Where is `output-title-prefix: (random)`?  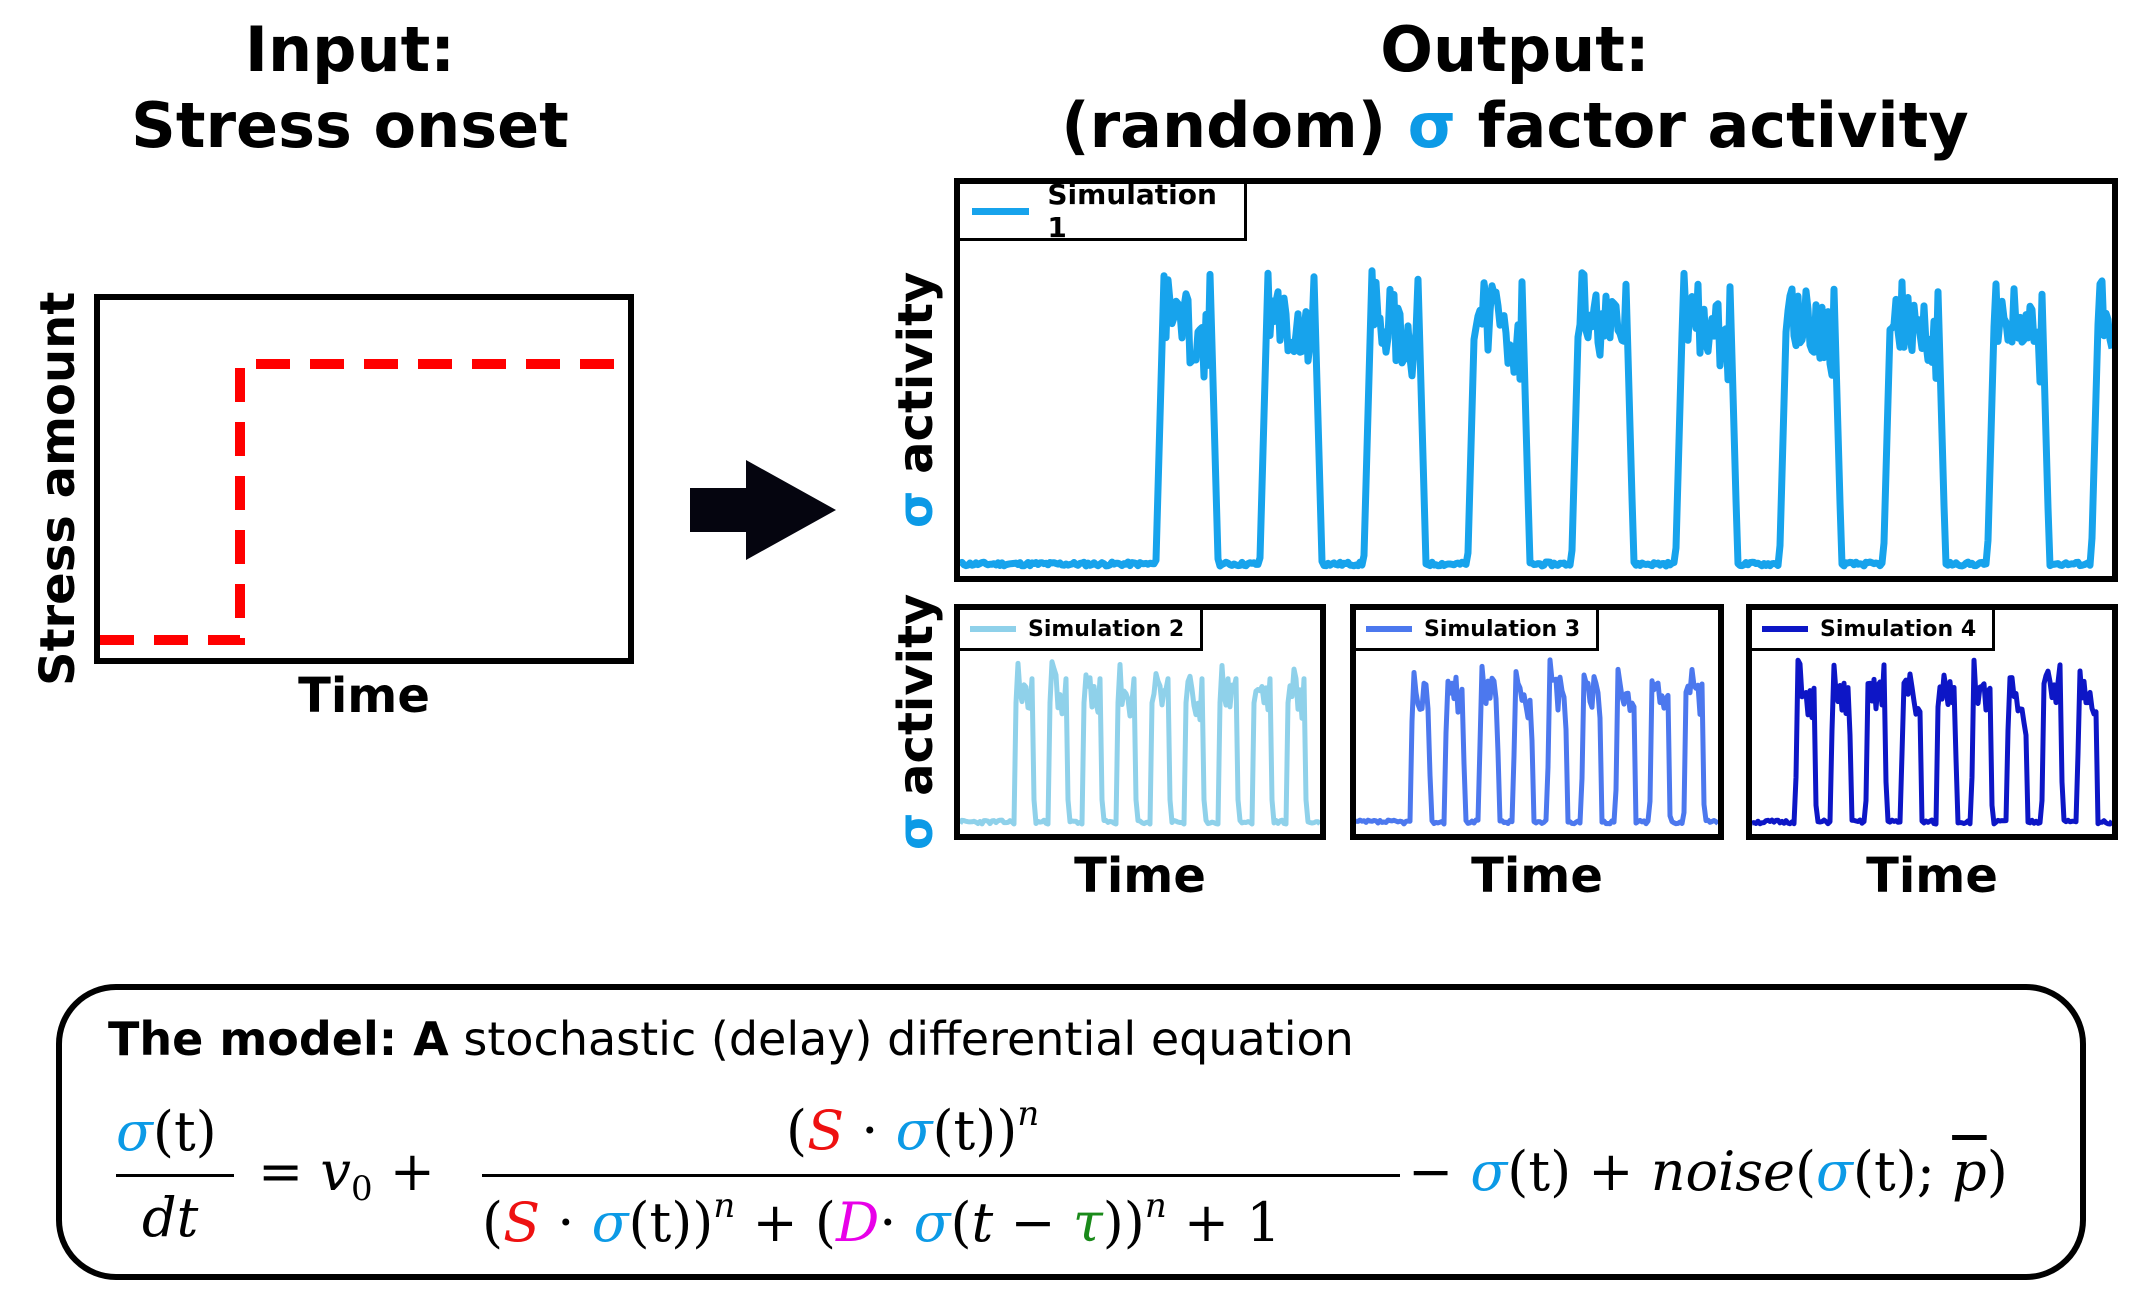 output-title-prefix: (random) is located at coordinates (1224, 125).